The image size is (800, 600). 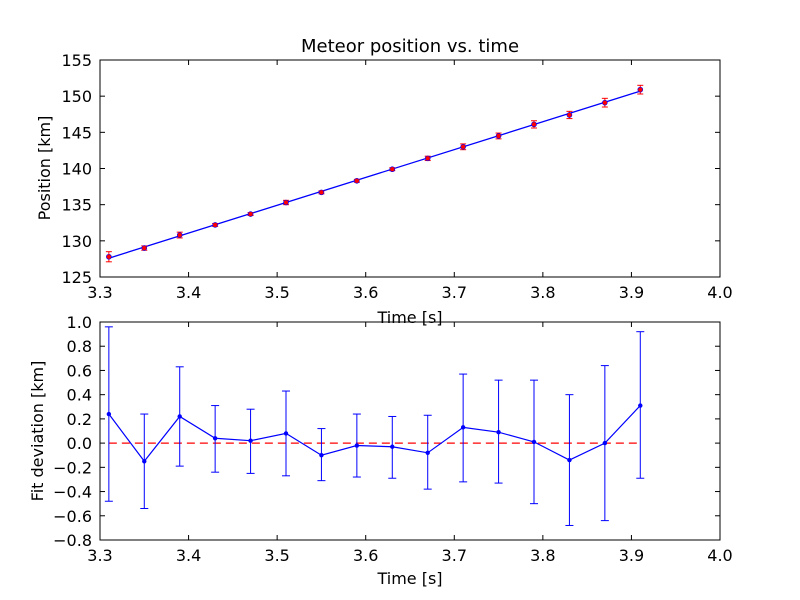 I want to click on y-tick-label: 0.4, so click(x=79, y=395).